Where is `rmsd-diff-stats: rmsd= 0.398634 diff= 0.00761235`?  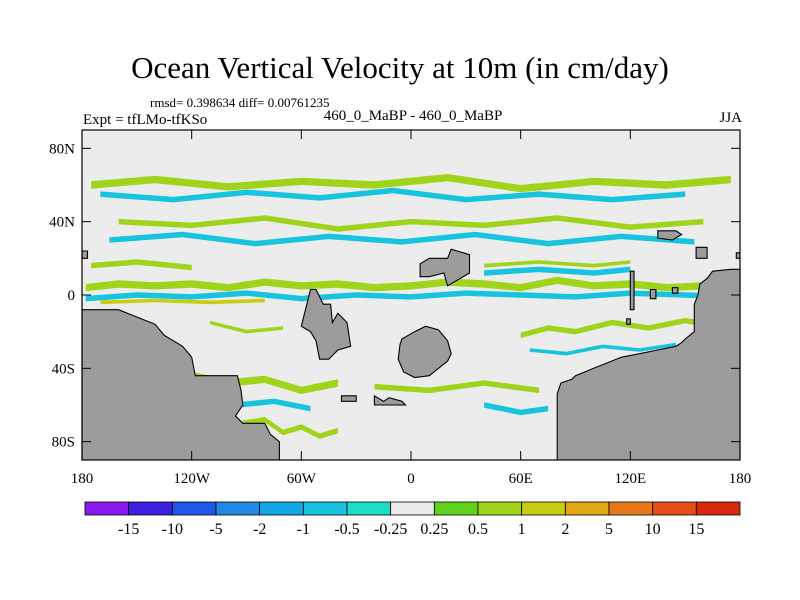
rmsd-diff-stats: rmsd= 0.398634 diff= 0.00761235 is located at coordinates (240, 102).